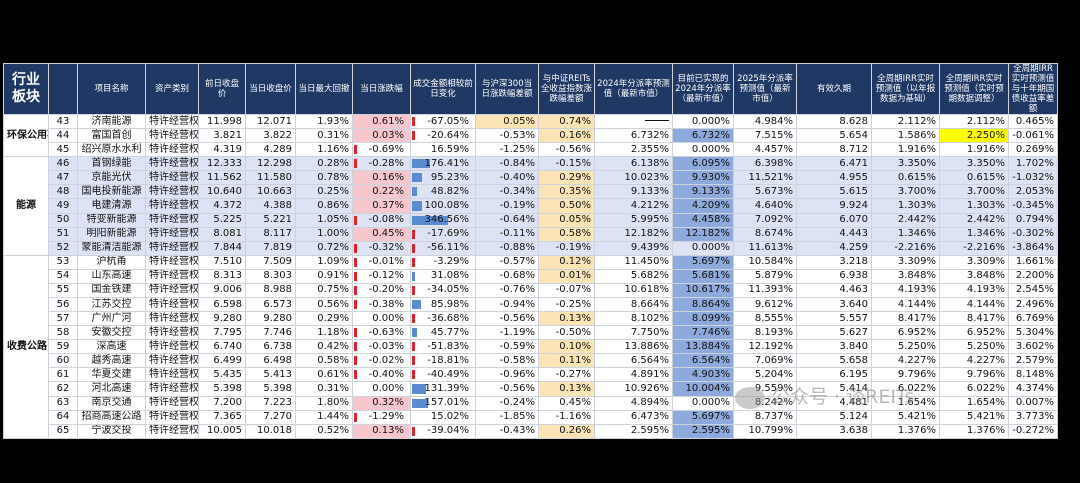 Image resolution: width=1080 pixels, height=483 pixels. What do you see at coordinates (905, 347) in the screenshot?
I see `cell-irr-annual: 5.250%` at bounding box center [905, 347].